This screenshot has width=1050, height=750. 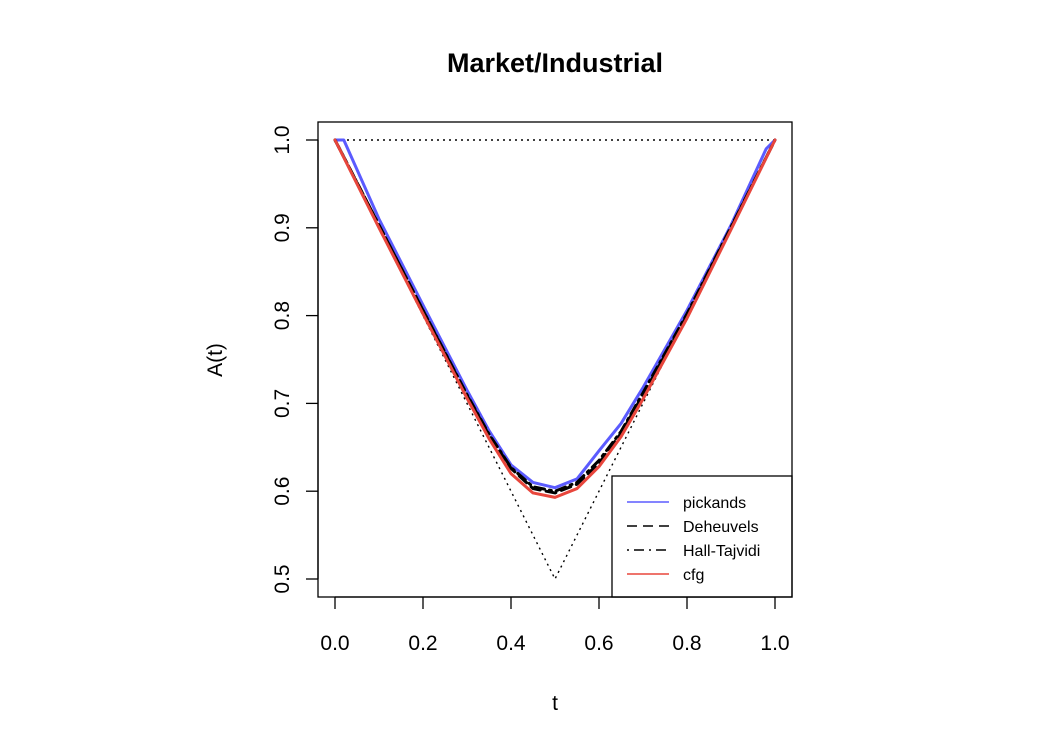 I want to click on y-tick-label: 0.7, so click(x=282, y=403).